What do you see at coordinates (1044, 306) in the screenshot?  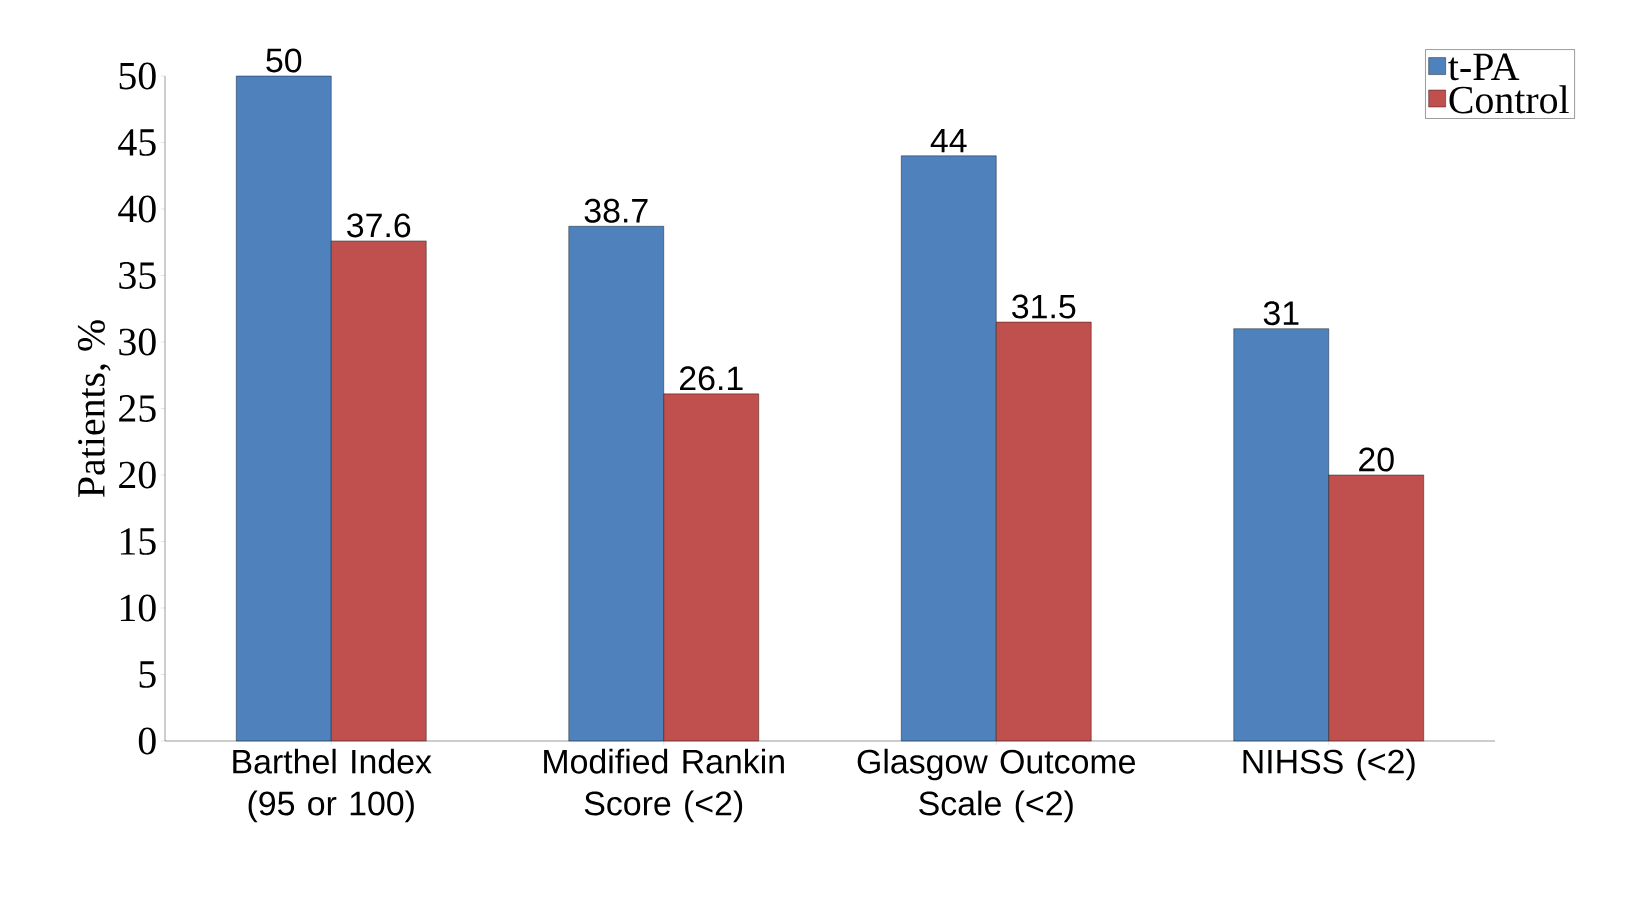 I see `data-label: 31.5` at bounding box center [1044, 306].